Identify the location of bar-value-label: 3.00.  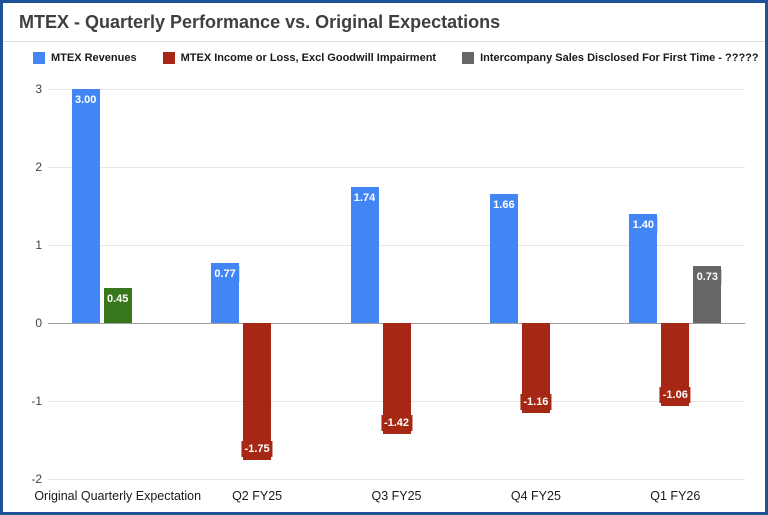
(85, 100).